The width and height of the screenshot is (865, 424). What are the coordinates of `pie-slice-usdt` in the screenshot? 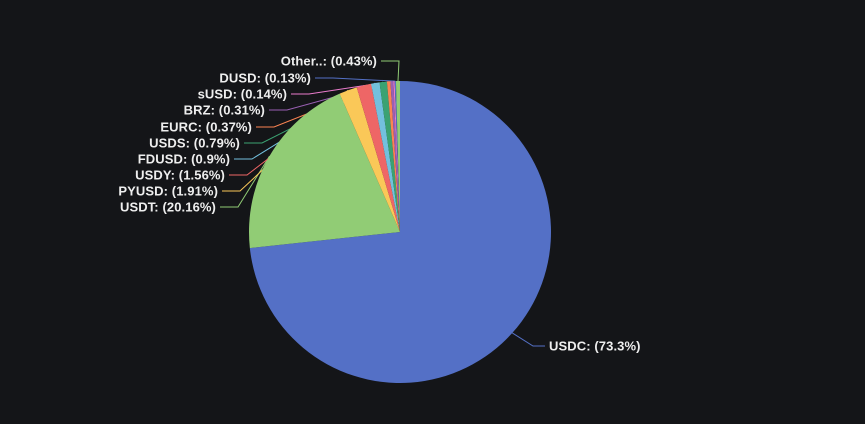 It's located at (324, 171).